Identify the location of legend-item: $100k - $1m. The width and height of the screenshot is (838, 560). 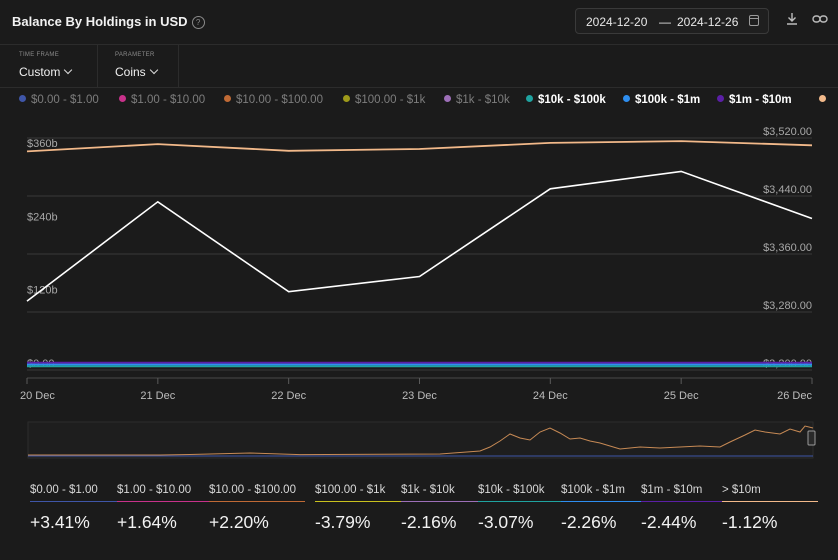
(661, 100).